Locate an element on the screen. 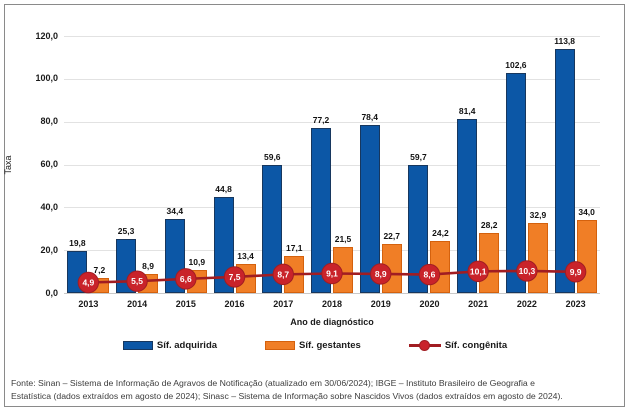  x-tick-label-2016: 2016 is located at coordinates (234, 304).